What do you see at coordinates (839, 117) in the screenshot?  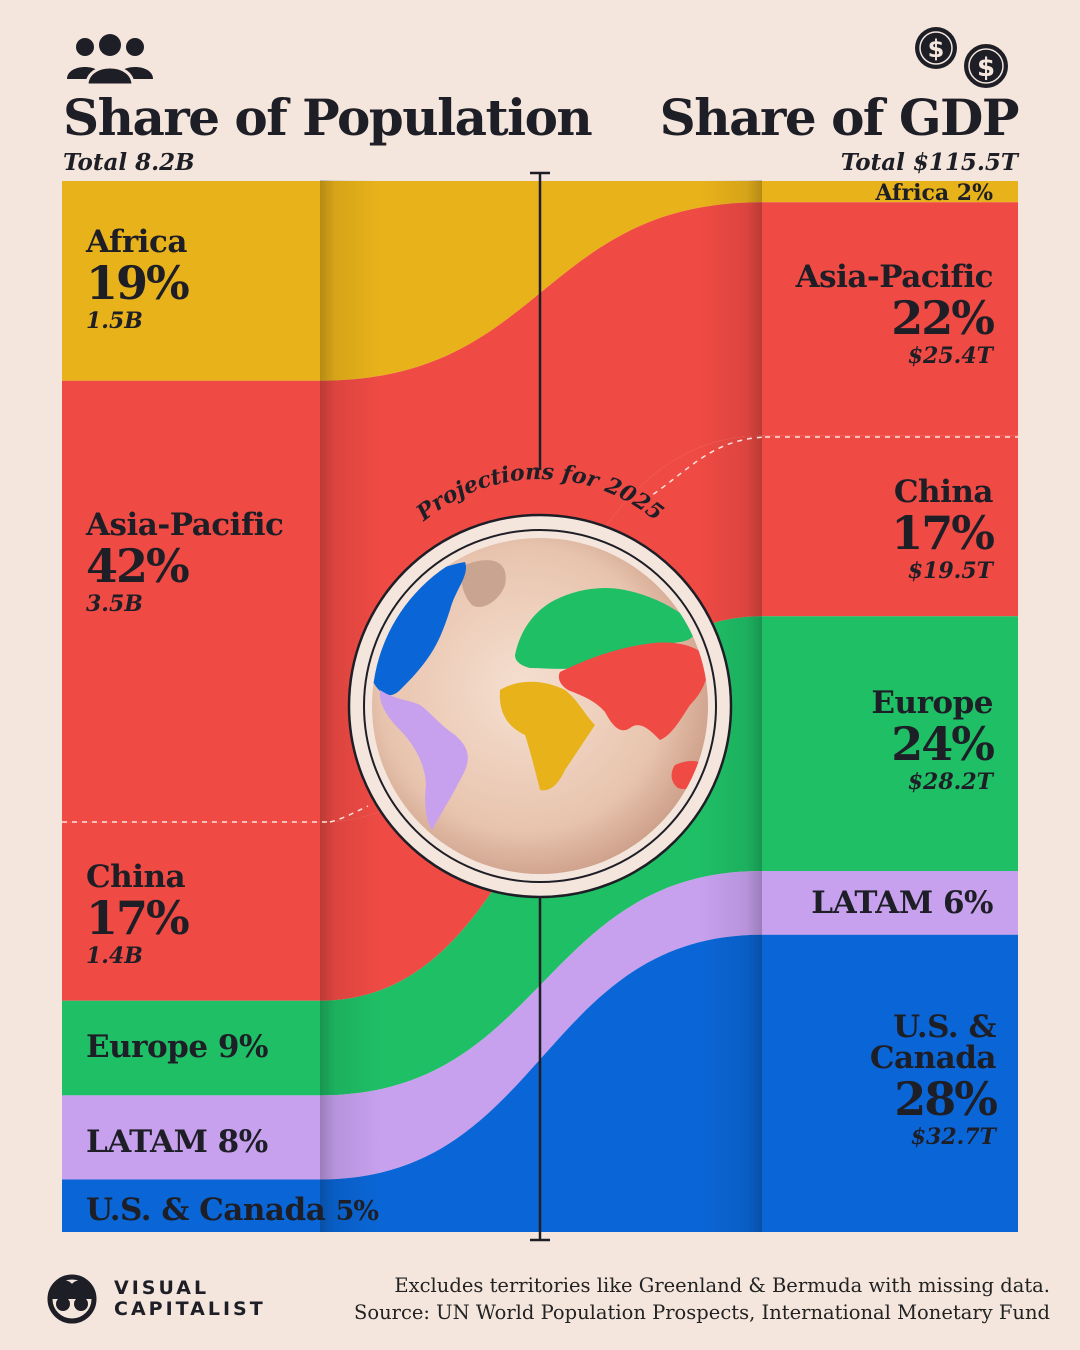 I see `gdp-title: Share of GDP` at bounding box center [839, 117].